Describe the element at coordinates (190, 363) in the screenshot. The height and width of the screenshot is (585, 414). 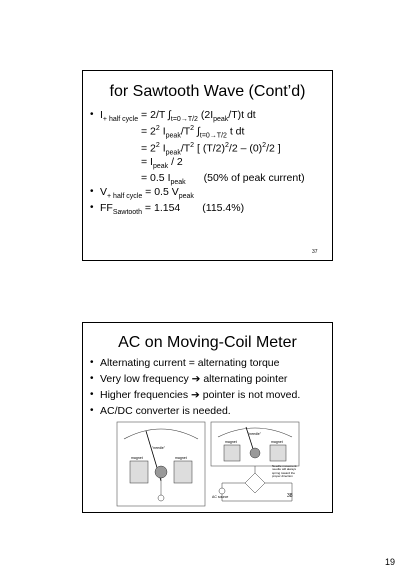
I see `bullet-text: Alternating current = alternating torque` at that location.